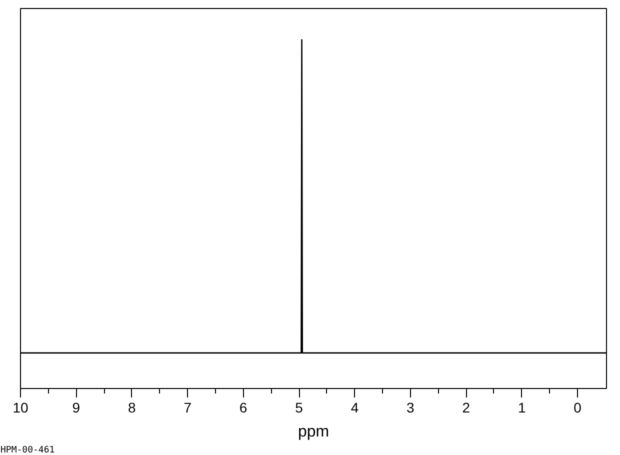 This screenshot has width=620, height=455. Describe the element at coordinates (522, 408) in the screenshot. I see `x-tick-label: 1` at that location.